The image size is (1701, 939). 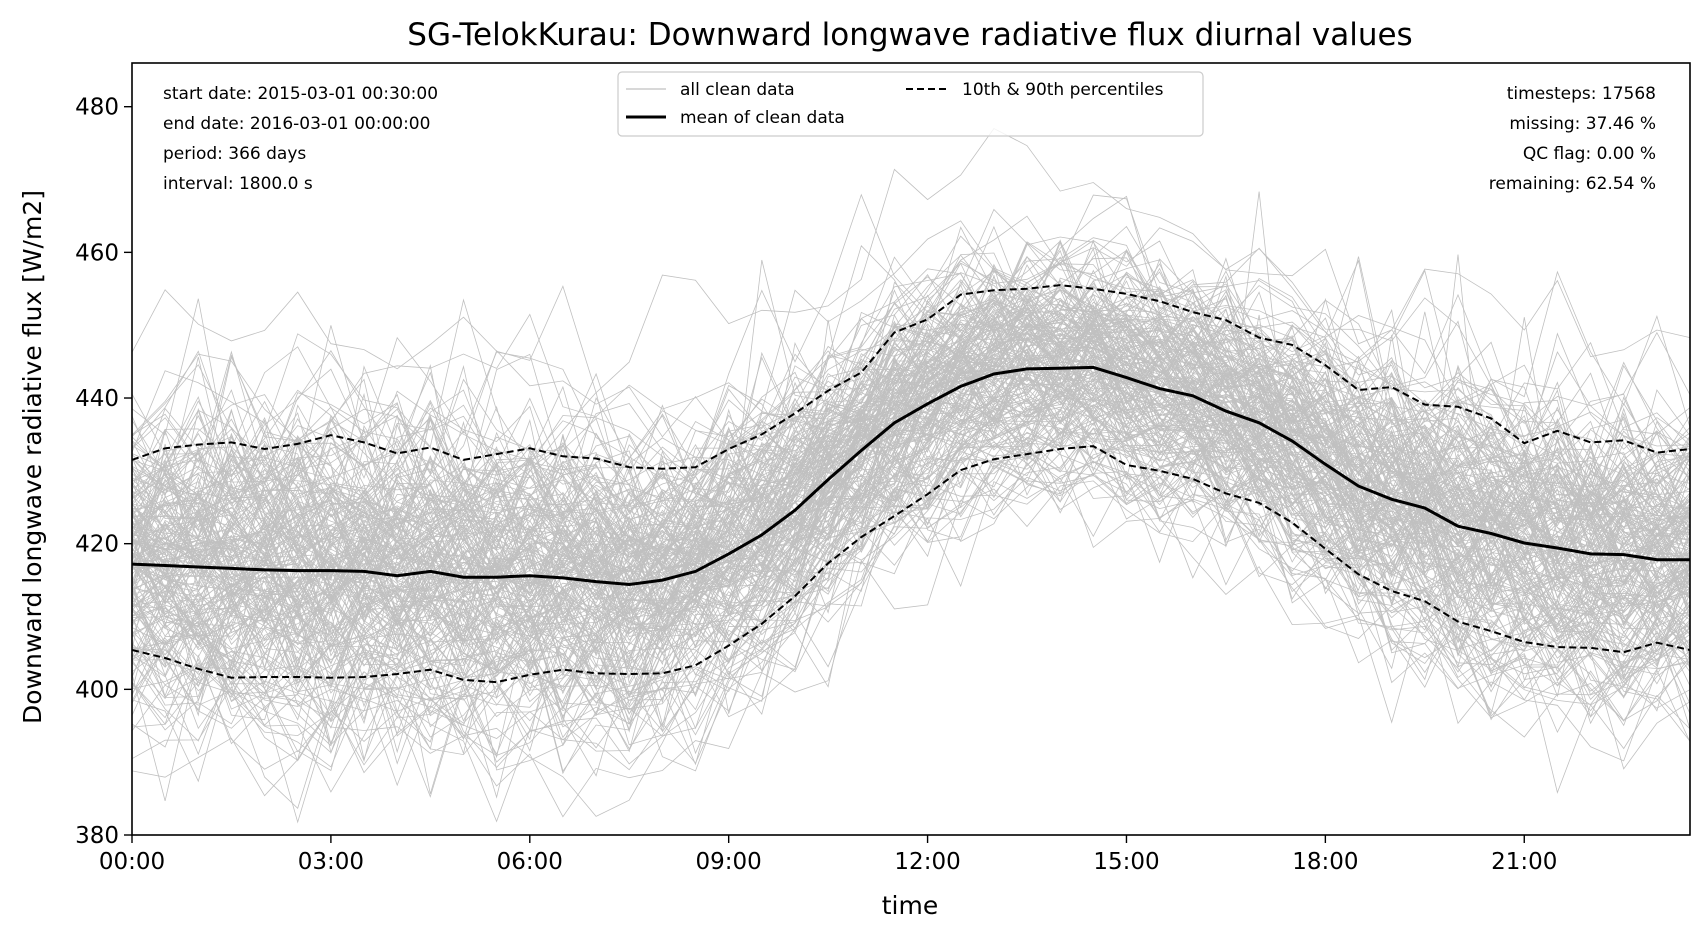 I want to click on x-tick-label: 00:00, so click(x=132, y=862).